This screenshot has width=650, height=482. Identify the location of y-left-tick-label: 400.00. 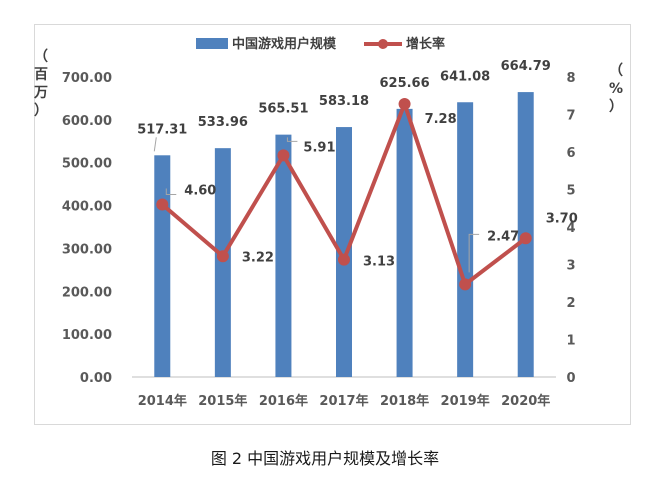
(87, 207).